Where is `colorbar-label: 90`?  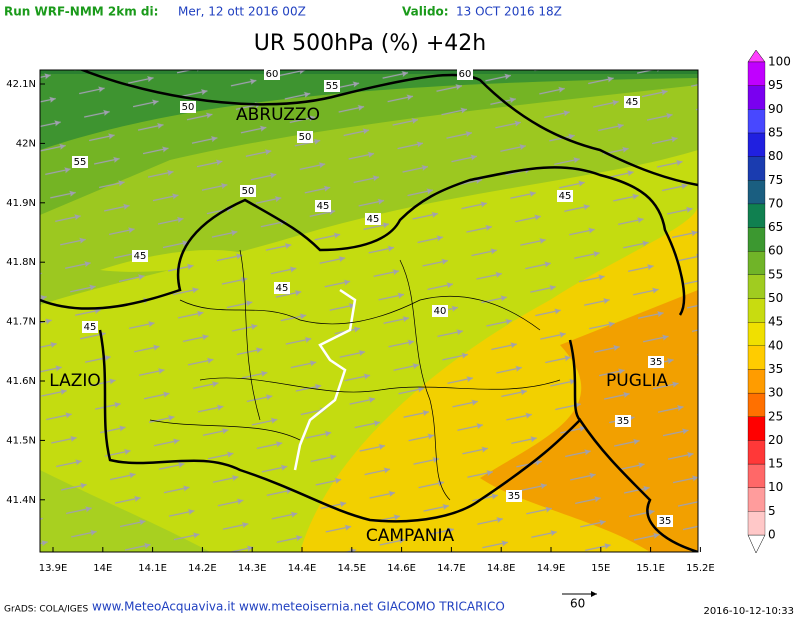 colorbar-label: 90 is located at coordinates (775, 109).